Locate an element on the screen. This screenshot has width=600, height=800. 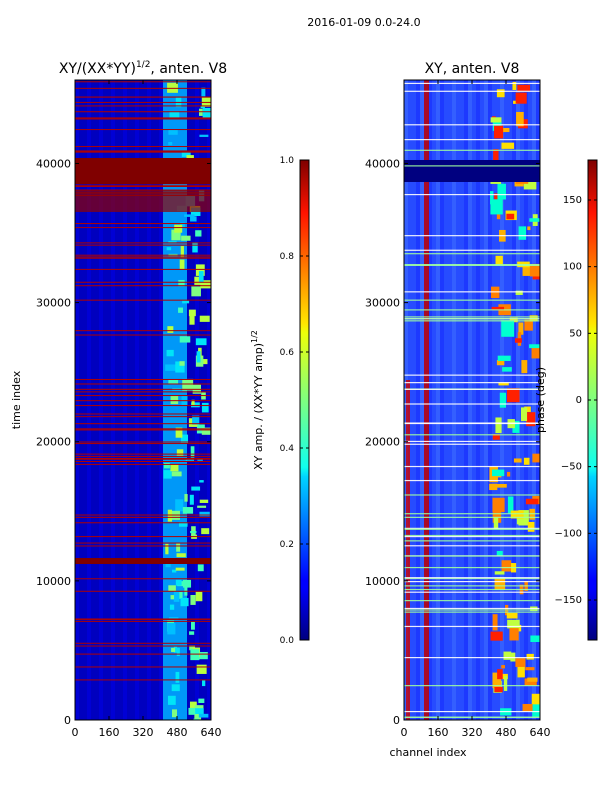
left-colorbar-gradient is located at coordinates (304, 400).